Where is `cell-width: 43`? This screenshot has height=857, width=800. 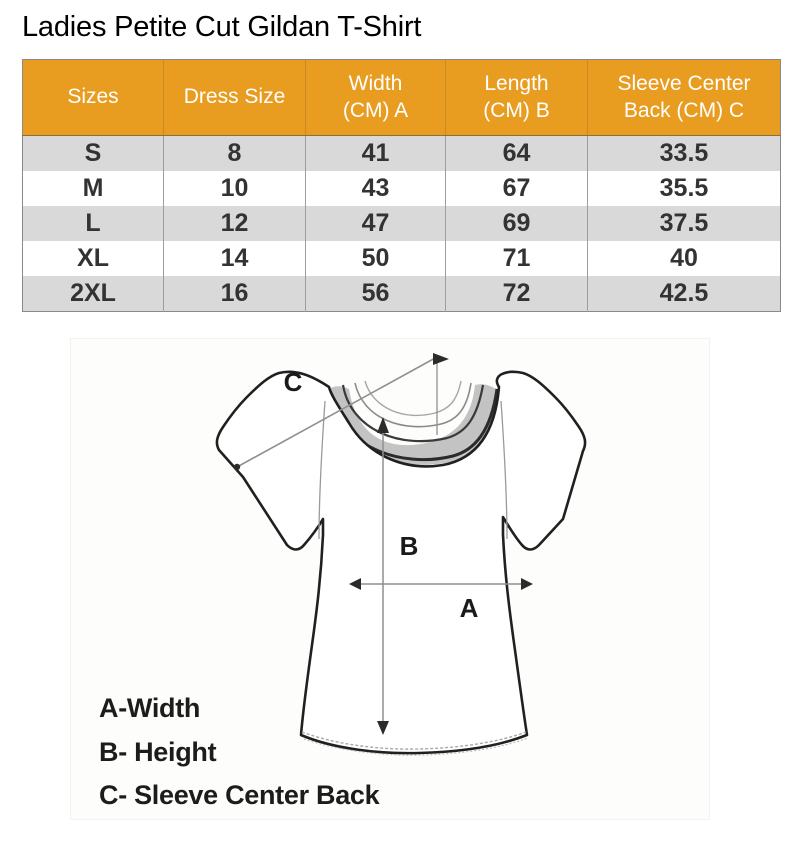 cell-width: 43 is located at coordinates (375, 188).